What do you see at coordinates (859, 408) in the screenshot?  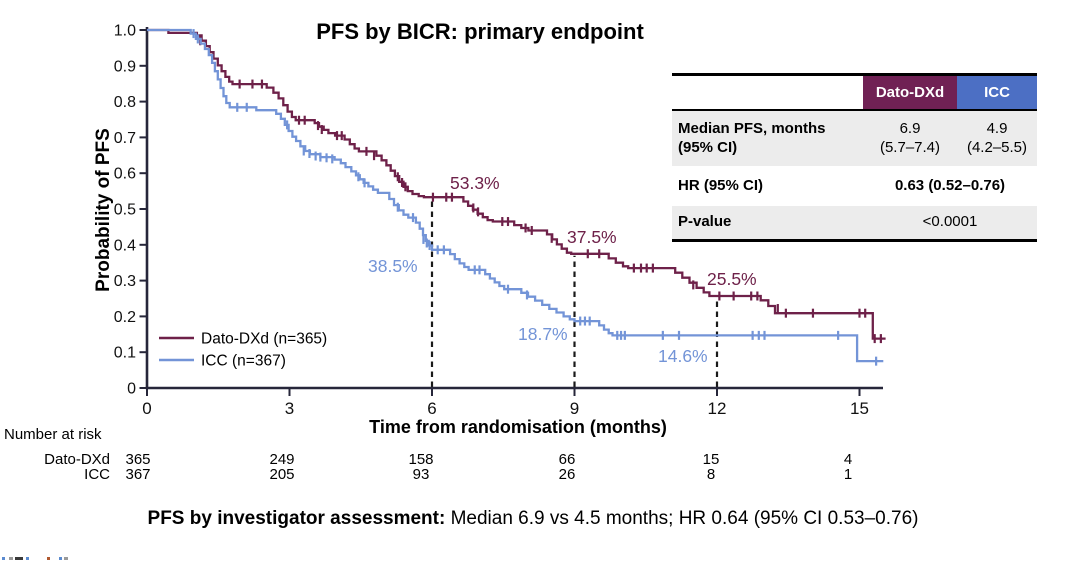 I see `x-tick-label: 15` at bounding box center [859, 408].